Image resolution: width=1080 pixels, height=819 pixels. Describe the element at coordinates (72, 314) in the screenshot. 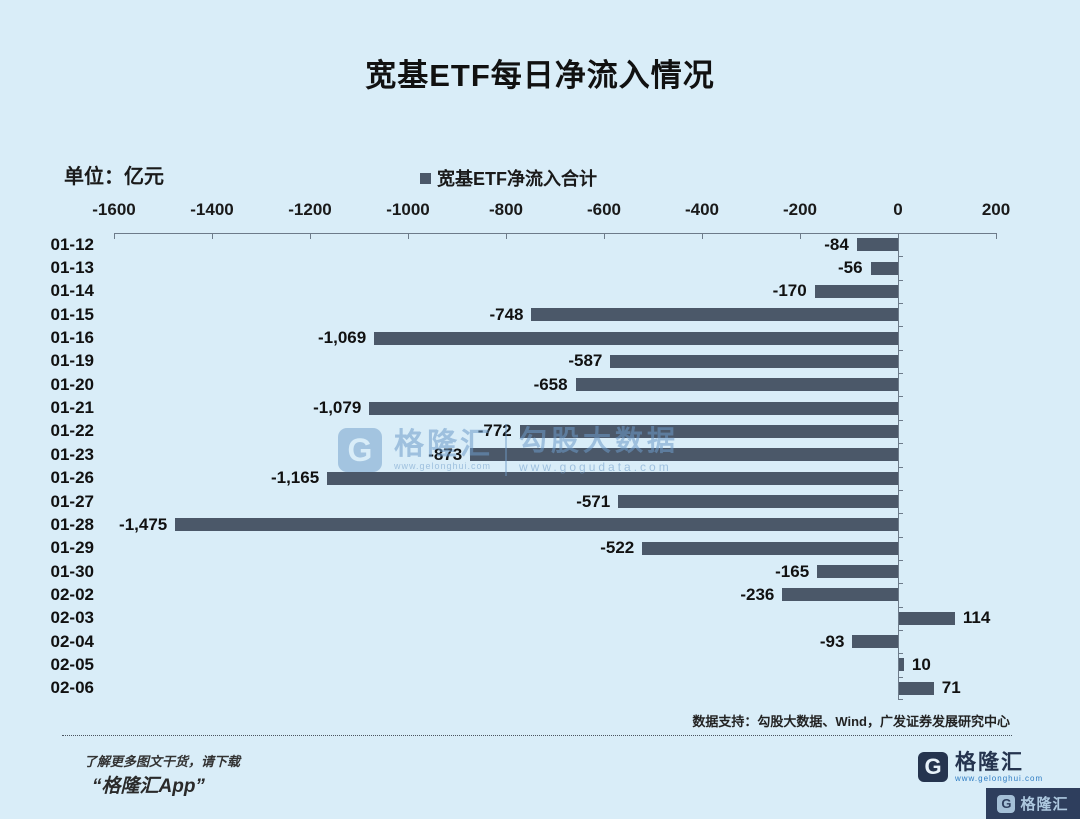

I see `y-axis-category-label: 01-15` at that location.